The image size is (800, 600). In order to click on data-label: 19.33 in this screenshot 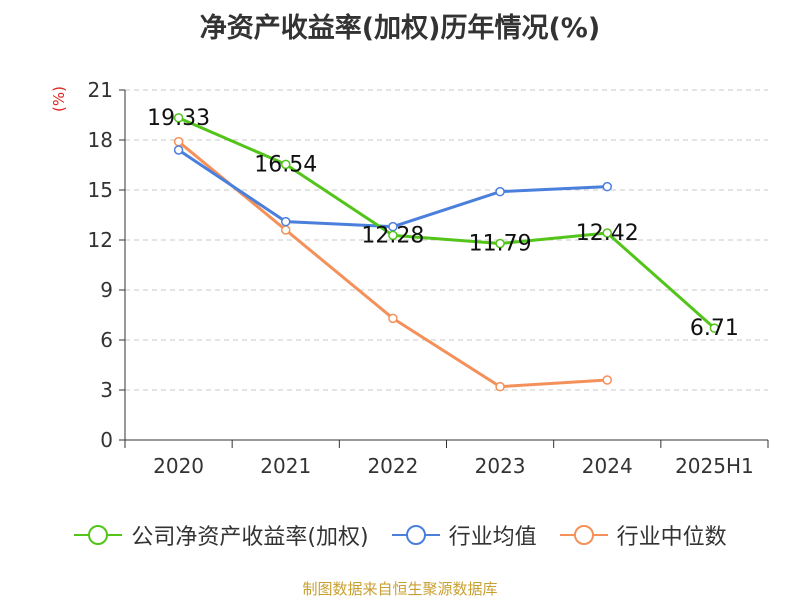, I will do `click(178, 118)`.